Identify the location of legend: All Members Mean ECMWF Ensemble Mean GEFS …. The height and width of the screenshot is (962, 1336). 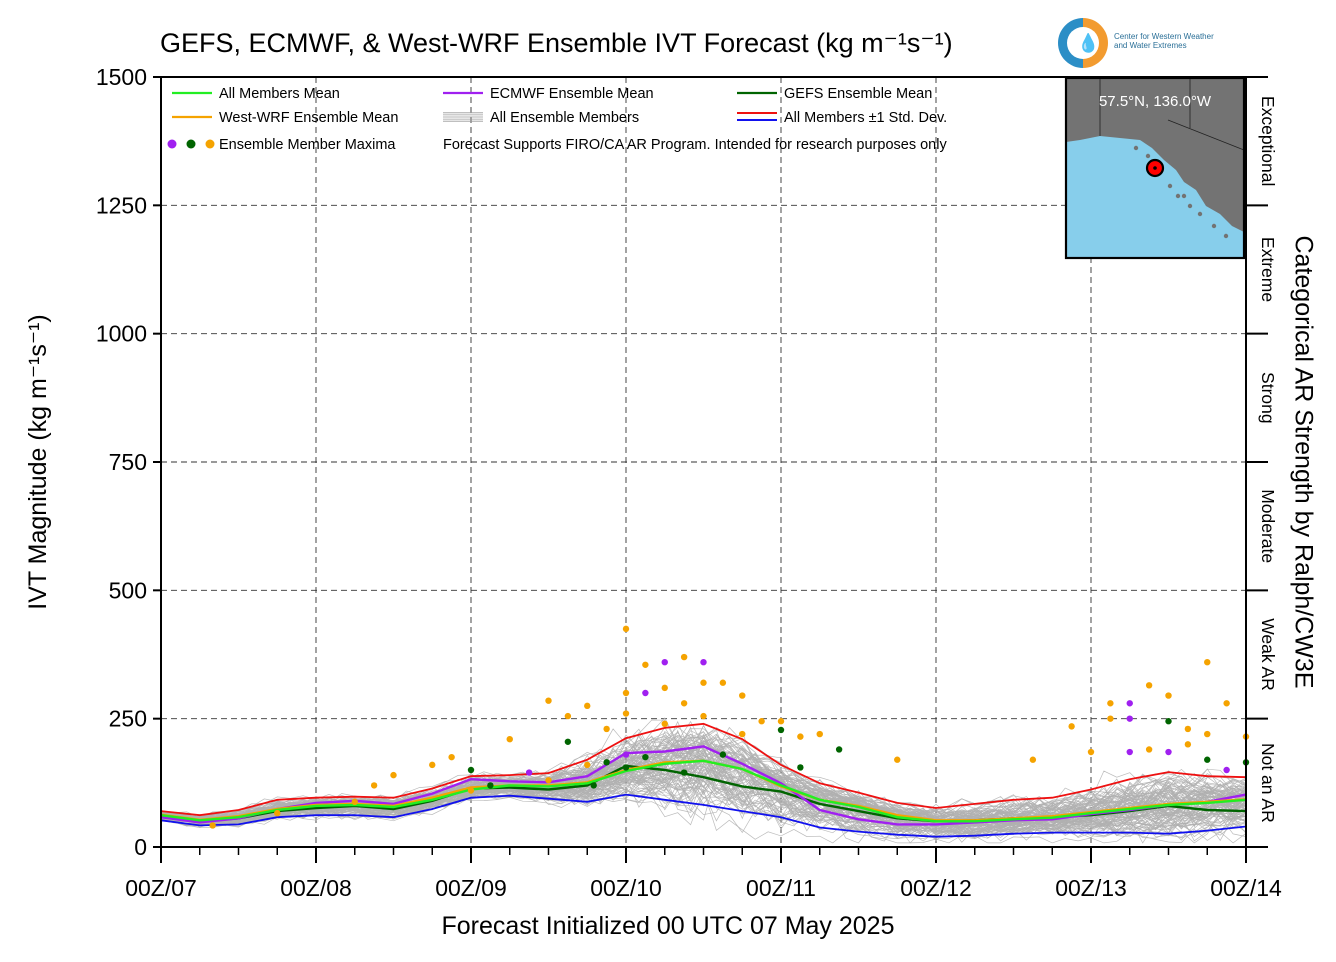
(557, 119).